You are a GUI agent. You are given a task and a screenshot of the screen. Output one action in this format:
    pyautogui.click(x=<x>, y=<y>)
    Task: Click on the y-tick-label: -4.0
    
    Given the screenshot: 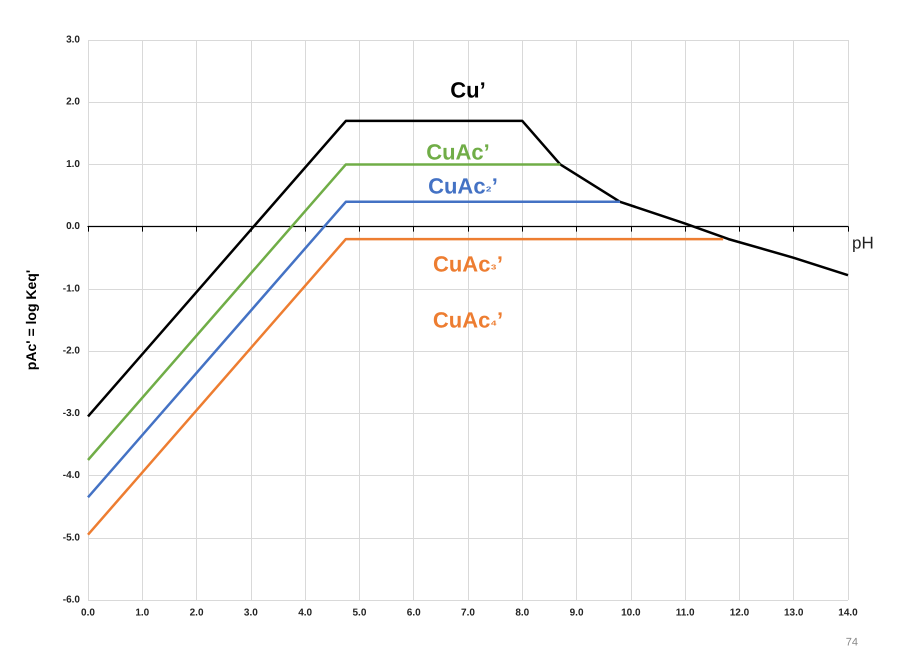 What is the action you would take?
    pyautogui.click(x=71, y=476)
    